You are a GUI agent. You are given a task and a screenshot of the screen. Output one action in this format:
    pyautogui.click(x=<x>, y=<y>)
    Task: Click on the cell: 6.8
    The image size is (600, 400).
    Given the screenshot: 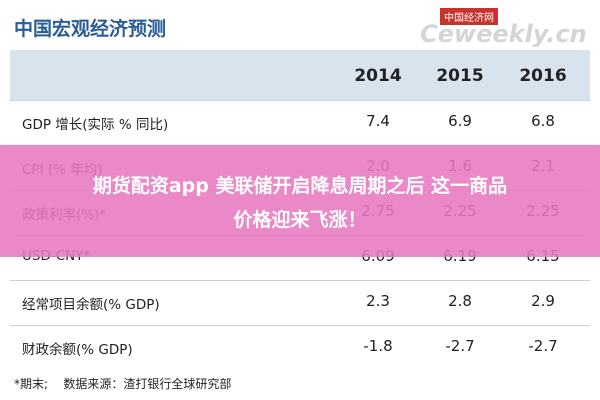 What is the action you would take?
    pyautogui.click(x=543, y=121)
    